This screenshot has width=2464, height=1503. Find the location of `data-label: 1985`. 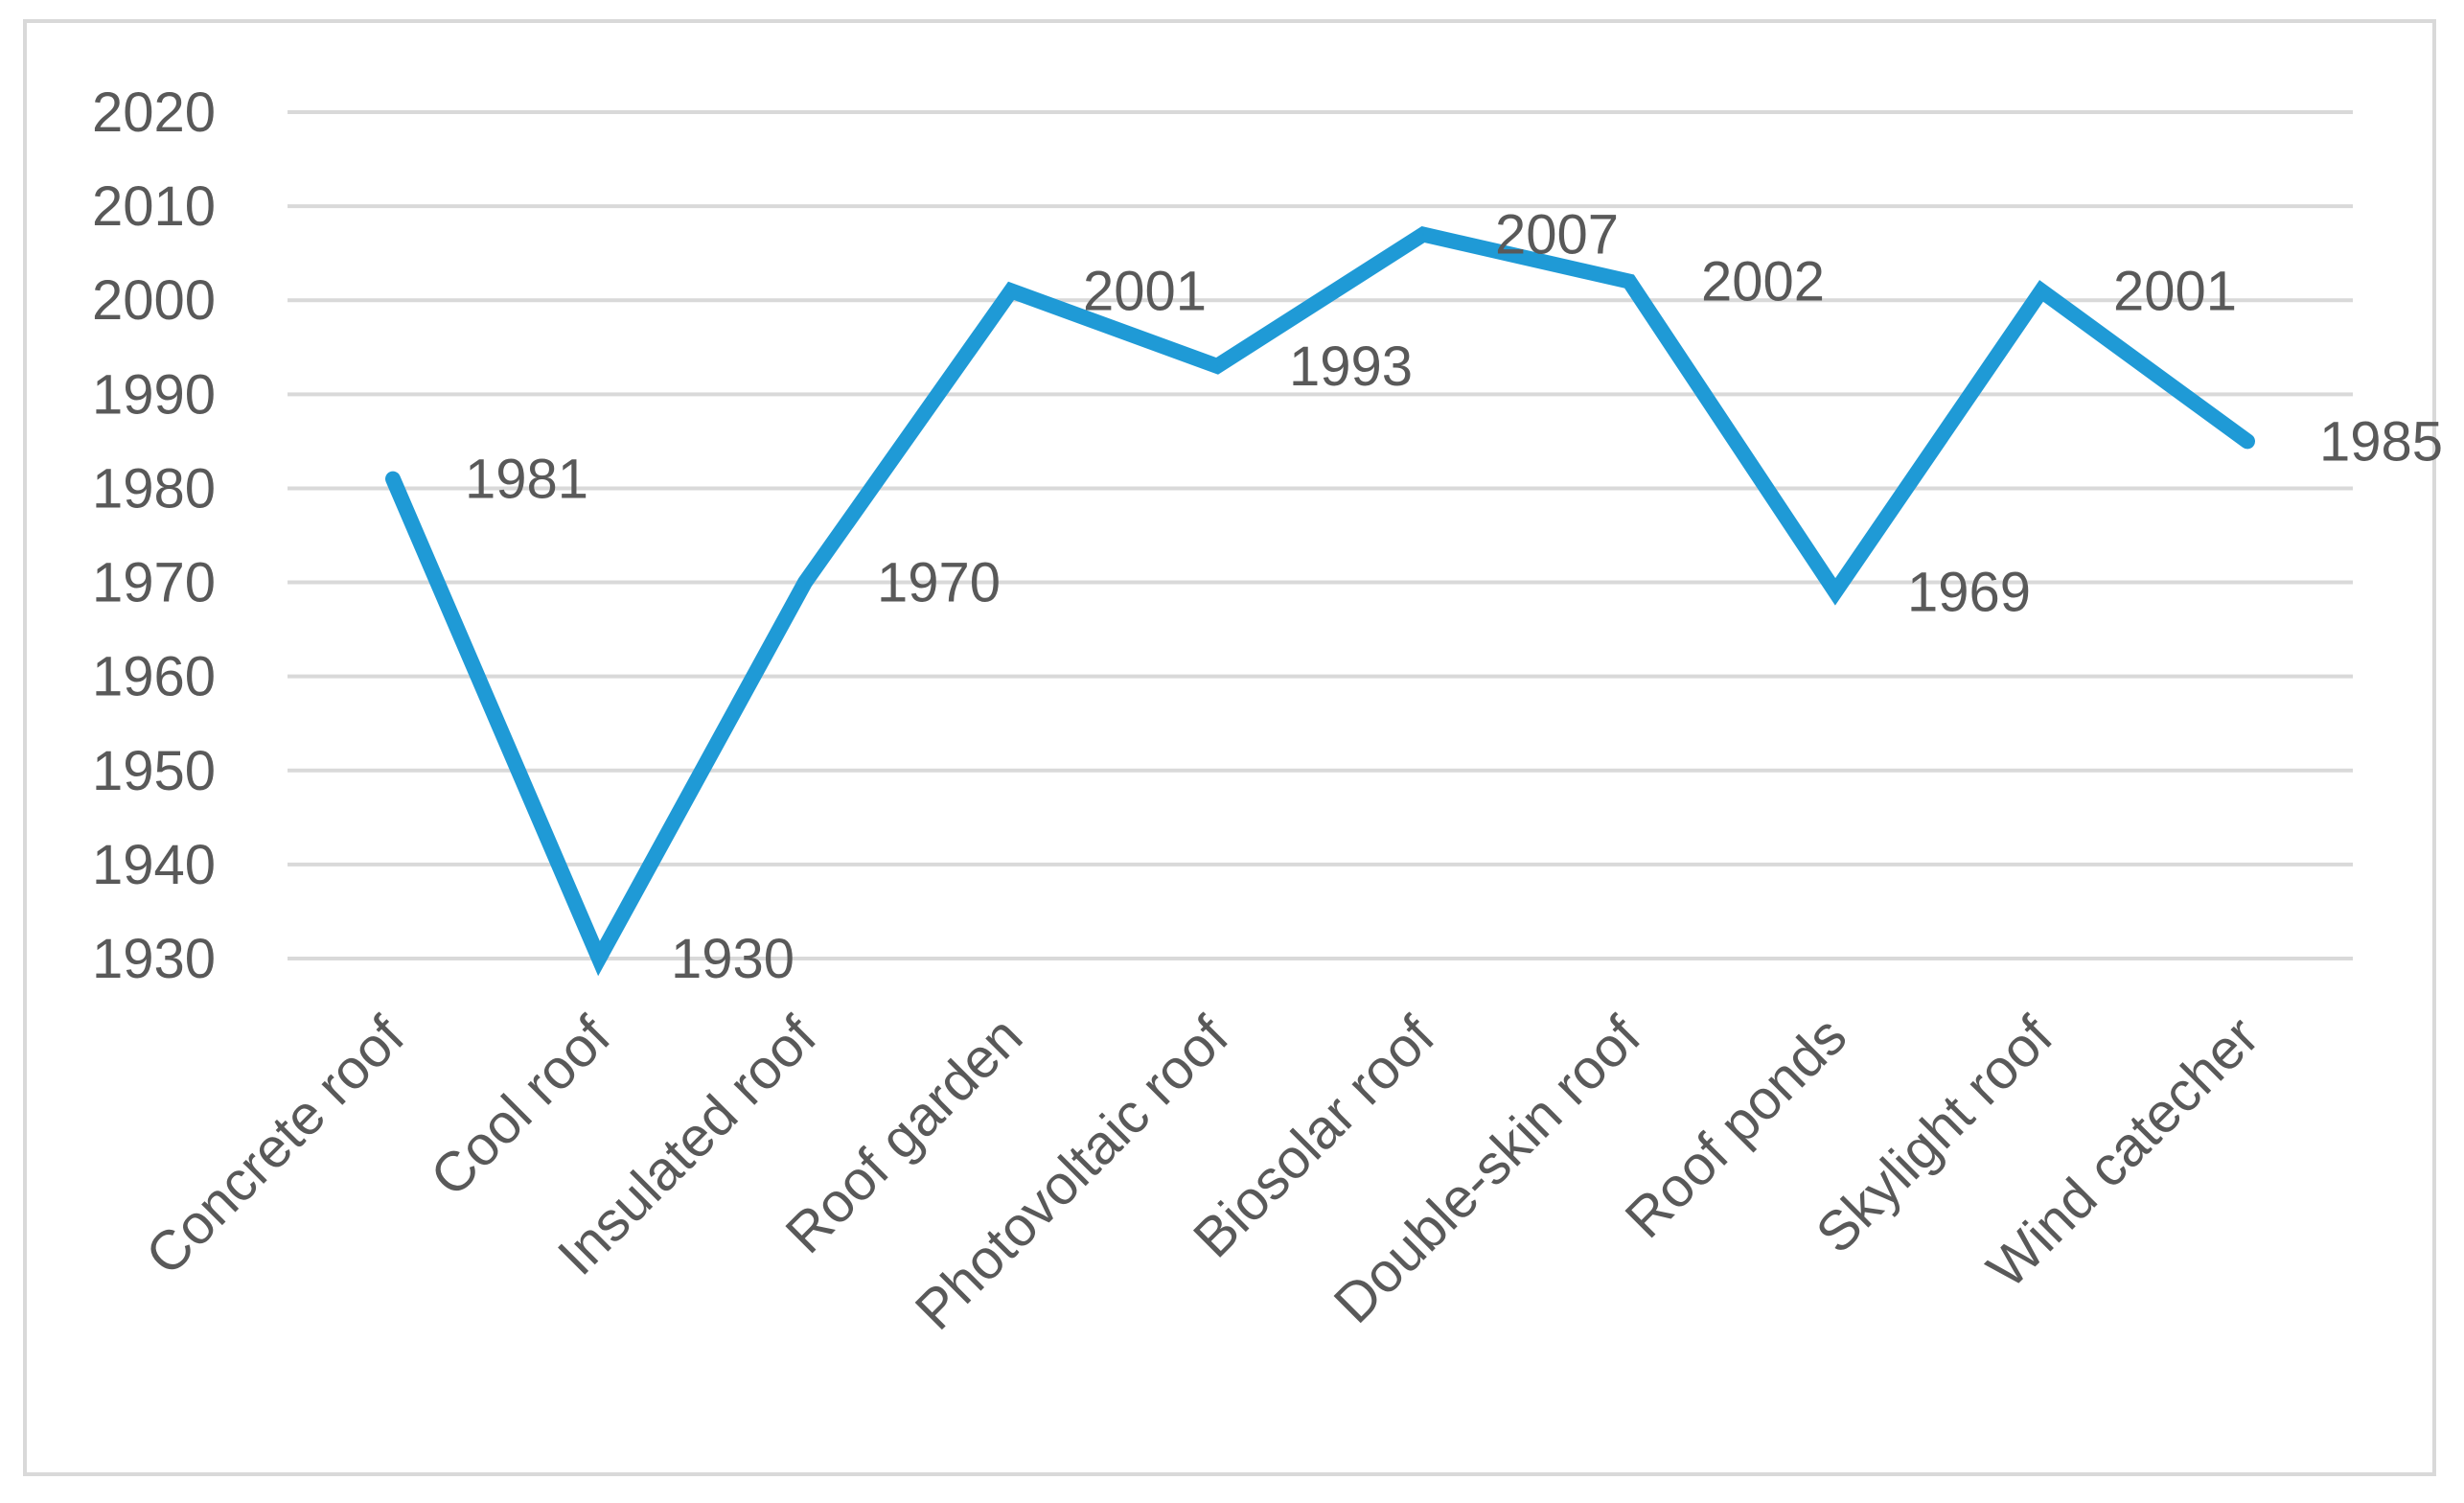

data-label: 1985 is located at coordinates (2381, 441).